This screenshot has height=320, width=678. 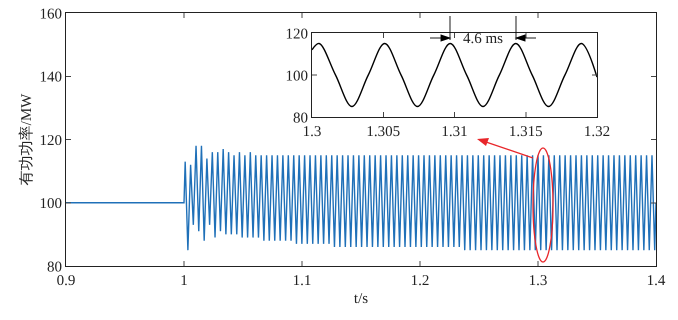 I want to click on x-tick-label: 1.315, so click(x=525, y=132).